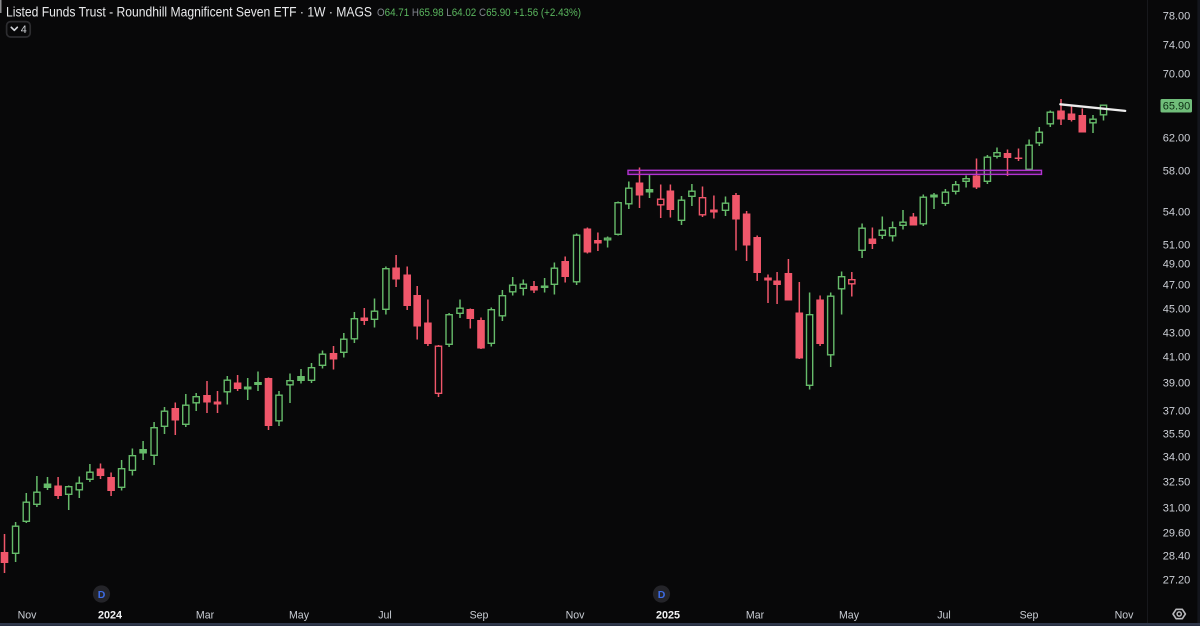 The height and width of the screenshot is (626, 1200). What do you see at coordinates (1177, 17) in the screenshot?
I see `svg-text: 78.00` at bounding box center [1177, 17].